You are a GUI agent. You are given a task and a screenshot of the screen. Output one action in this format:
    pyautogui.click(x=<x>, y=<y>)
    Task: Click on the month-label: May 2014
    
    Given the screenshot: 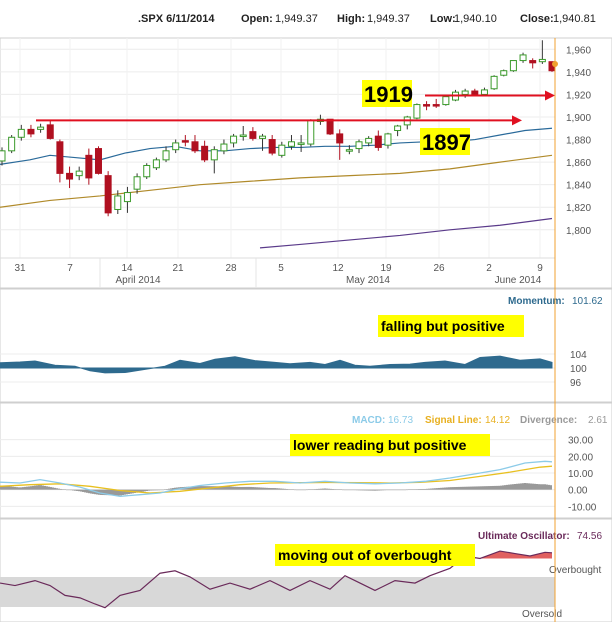 What is the action you would take?
    pyautogui.click(x=368, y=280)
    